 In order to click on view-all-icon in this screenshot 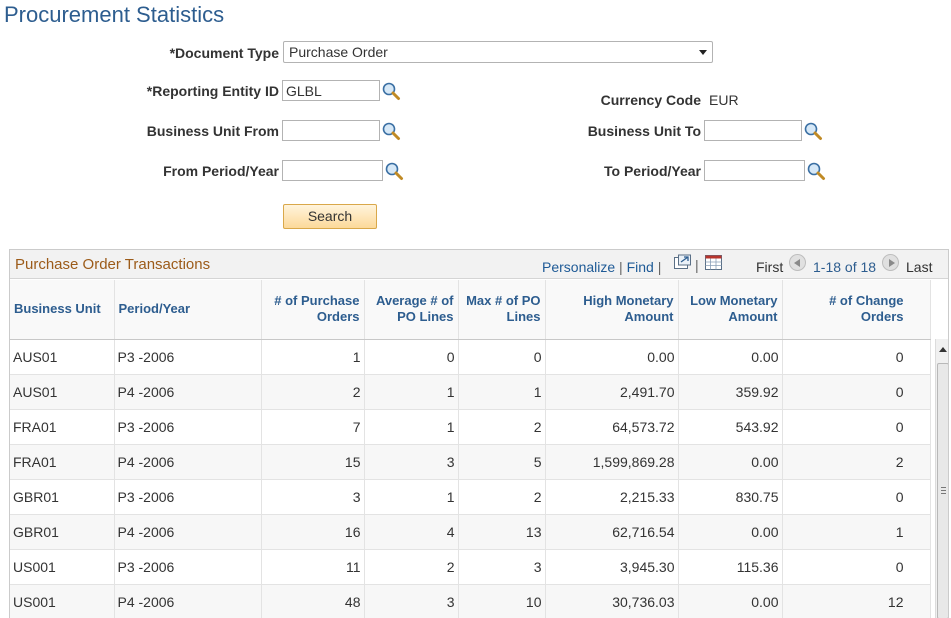, I will do `click(682, 262)`.